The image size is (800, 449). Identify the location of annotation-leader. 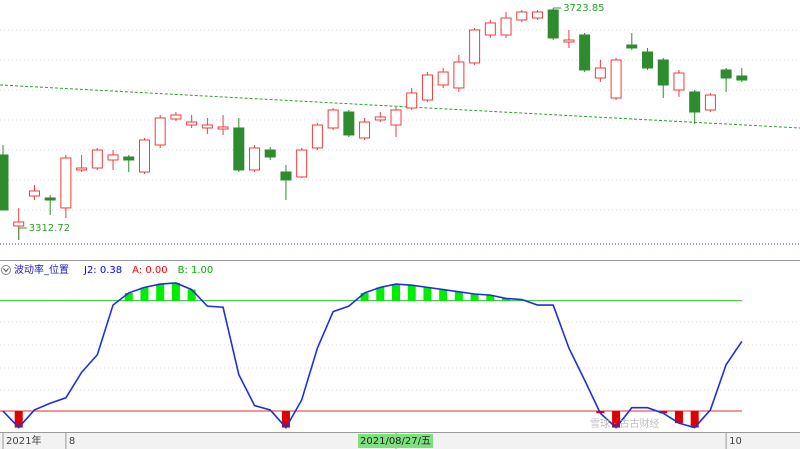
(22, 233).